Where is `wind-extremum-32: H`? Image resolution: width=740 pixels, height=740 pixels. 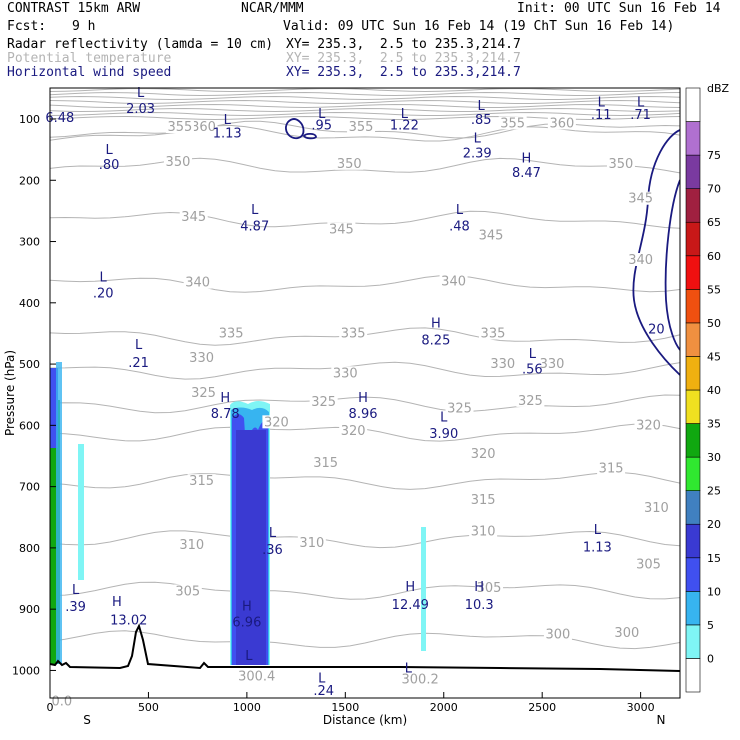
wind-extremum-32: H is located at coordinates (225, 398).